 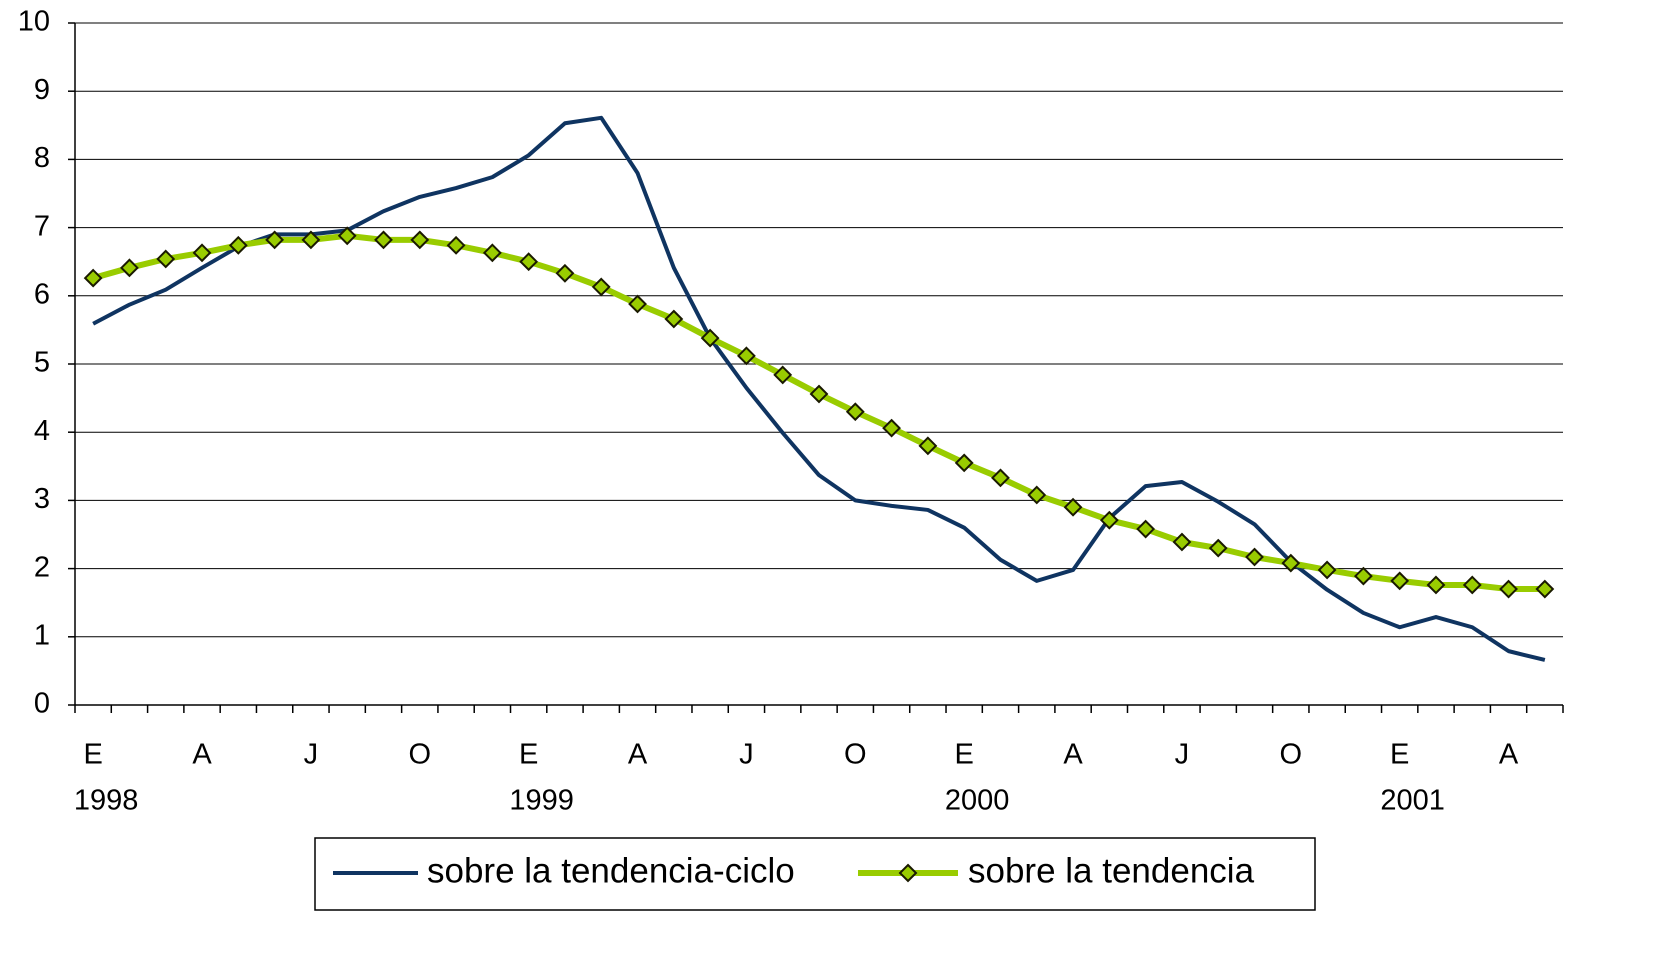 I want to click on y-tick-label: 0, so click(x=42, y=704).